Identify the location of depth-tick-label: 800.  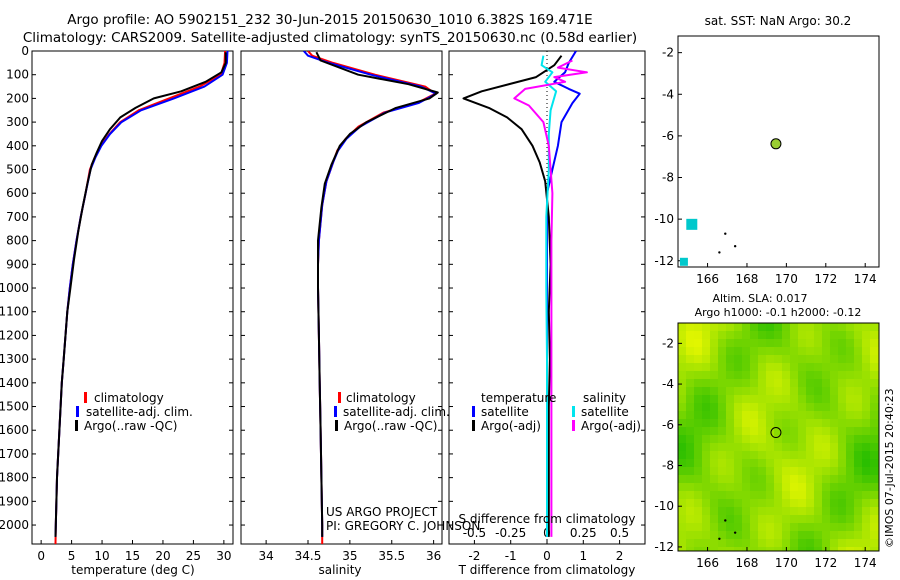
(17, 241).